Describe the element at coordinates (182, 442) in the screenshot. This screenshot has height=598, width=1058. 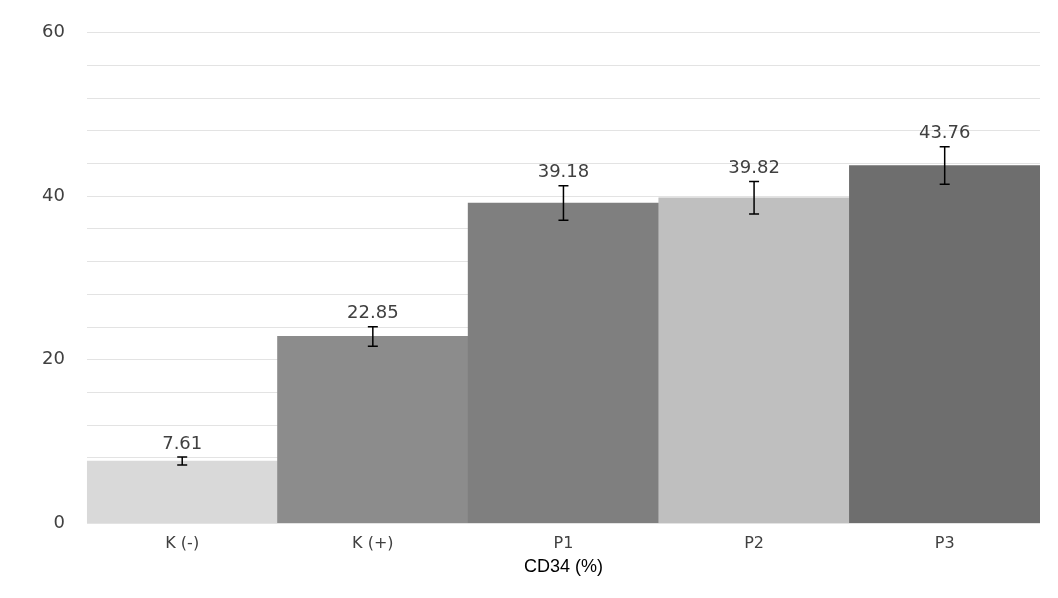
I see `data-label: 7.61` at that location.